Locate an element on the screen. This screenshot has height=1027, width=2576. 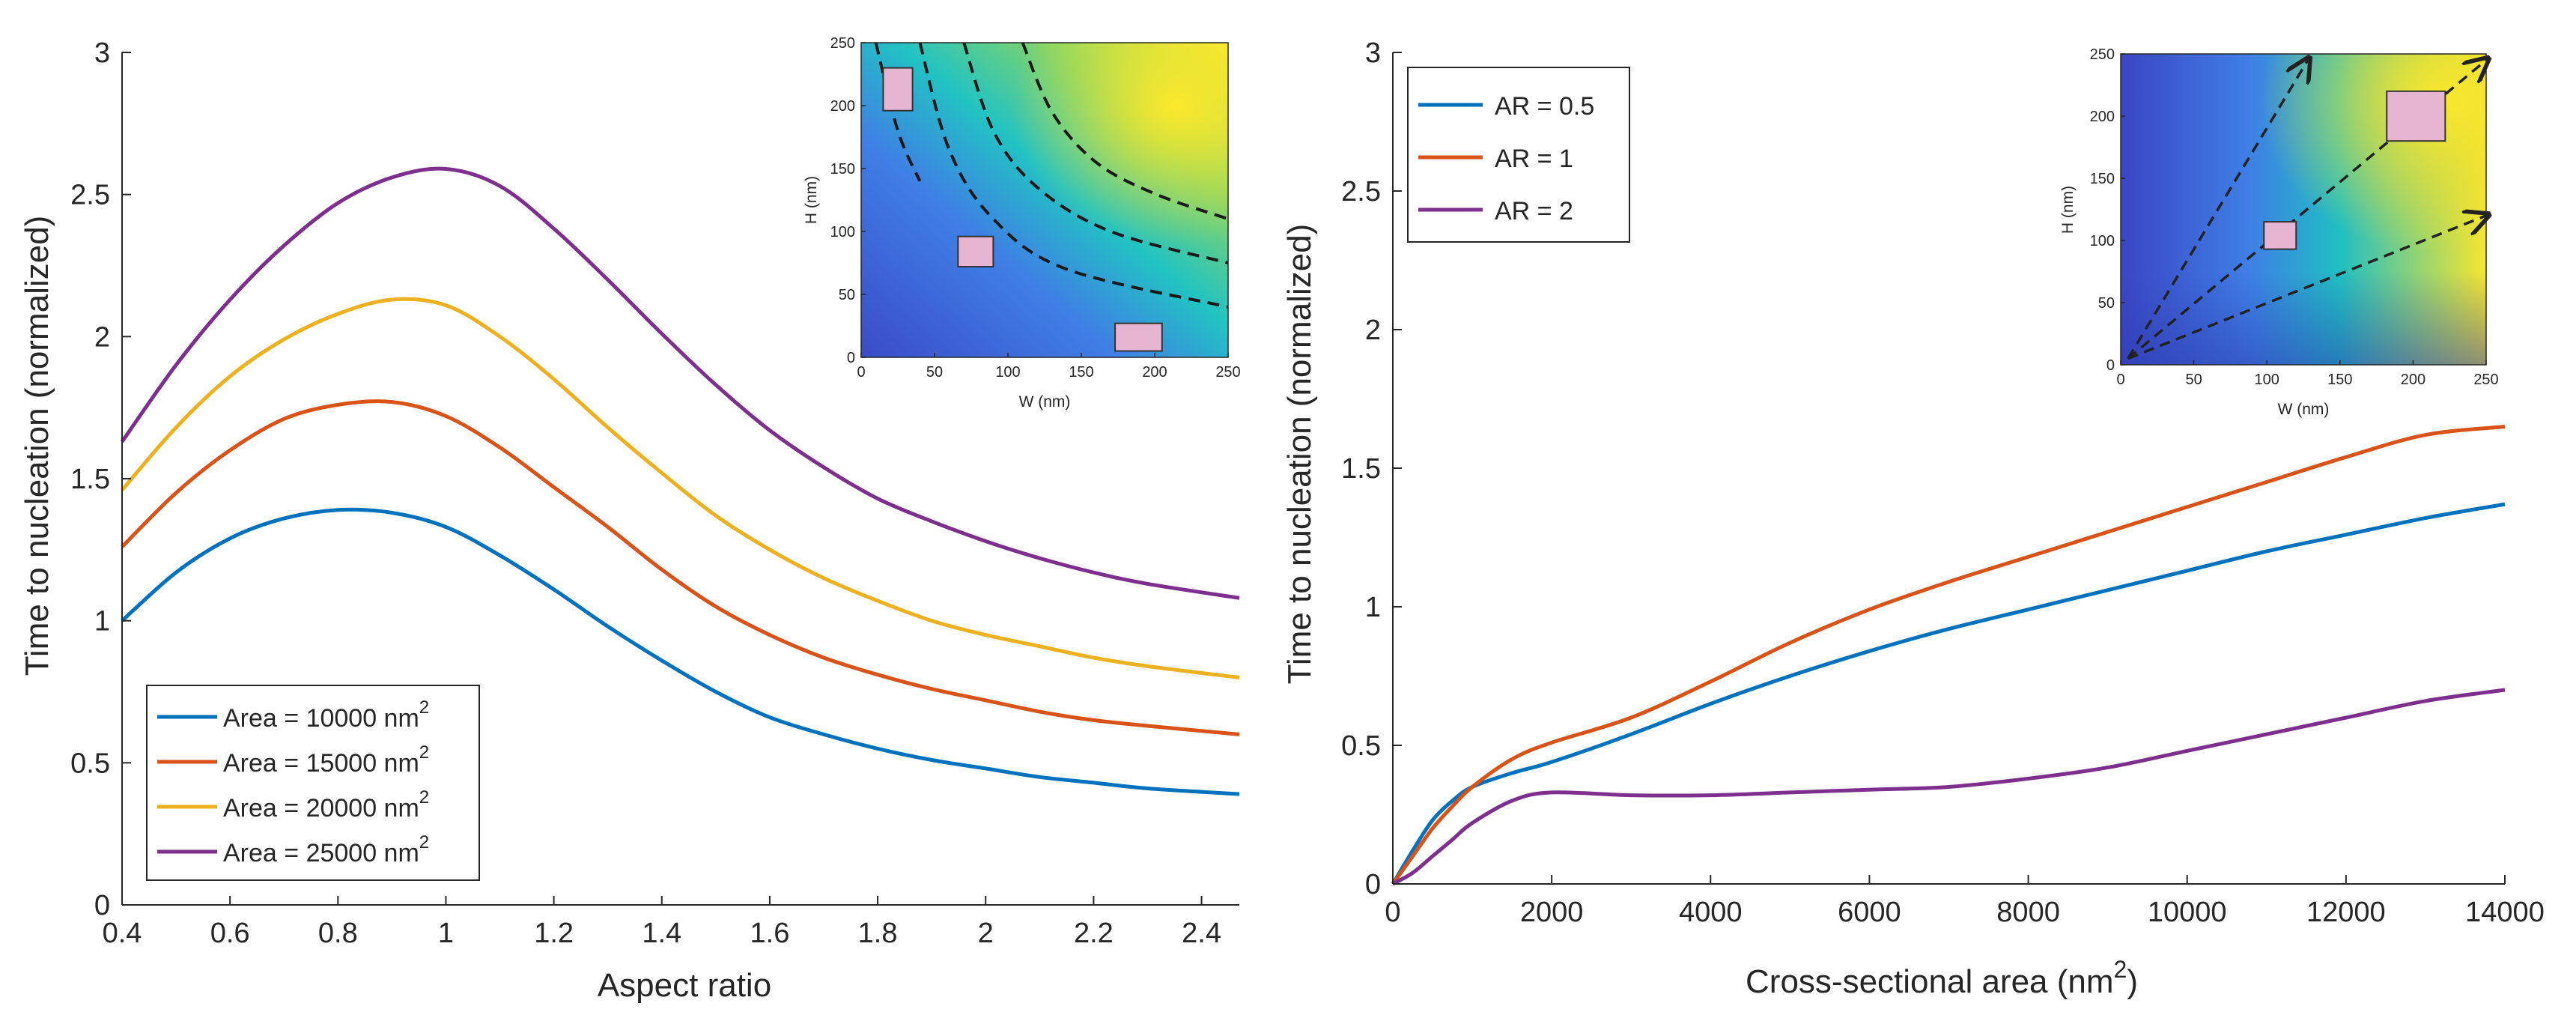
left-x-tick-label-10: 2.4 is located at coordinates (1201, 933).